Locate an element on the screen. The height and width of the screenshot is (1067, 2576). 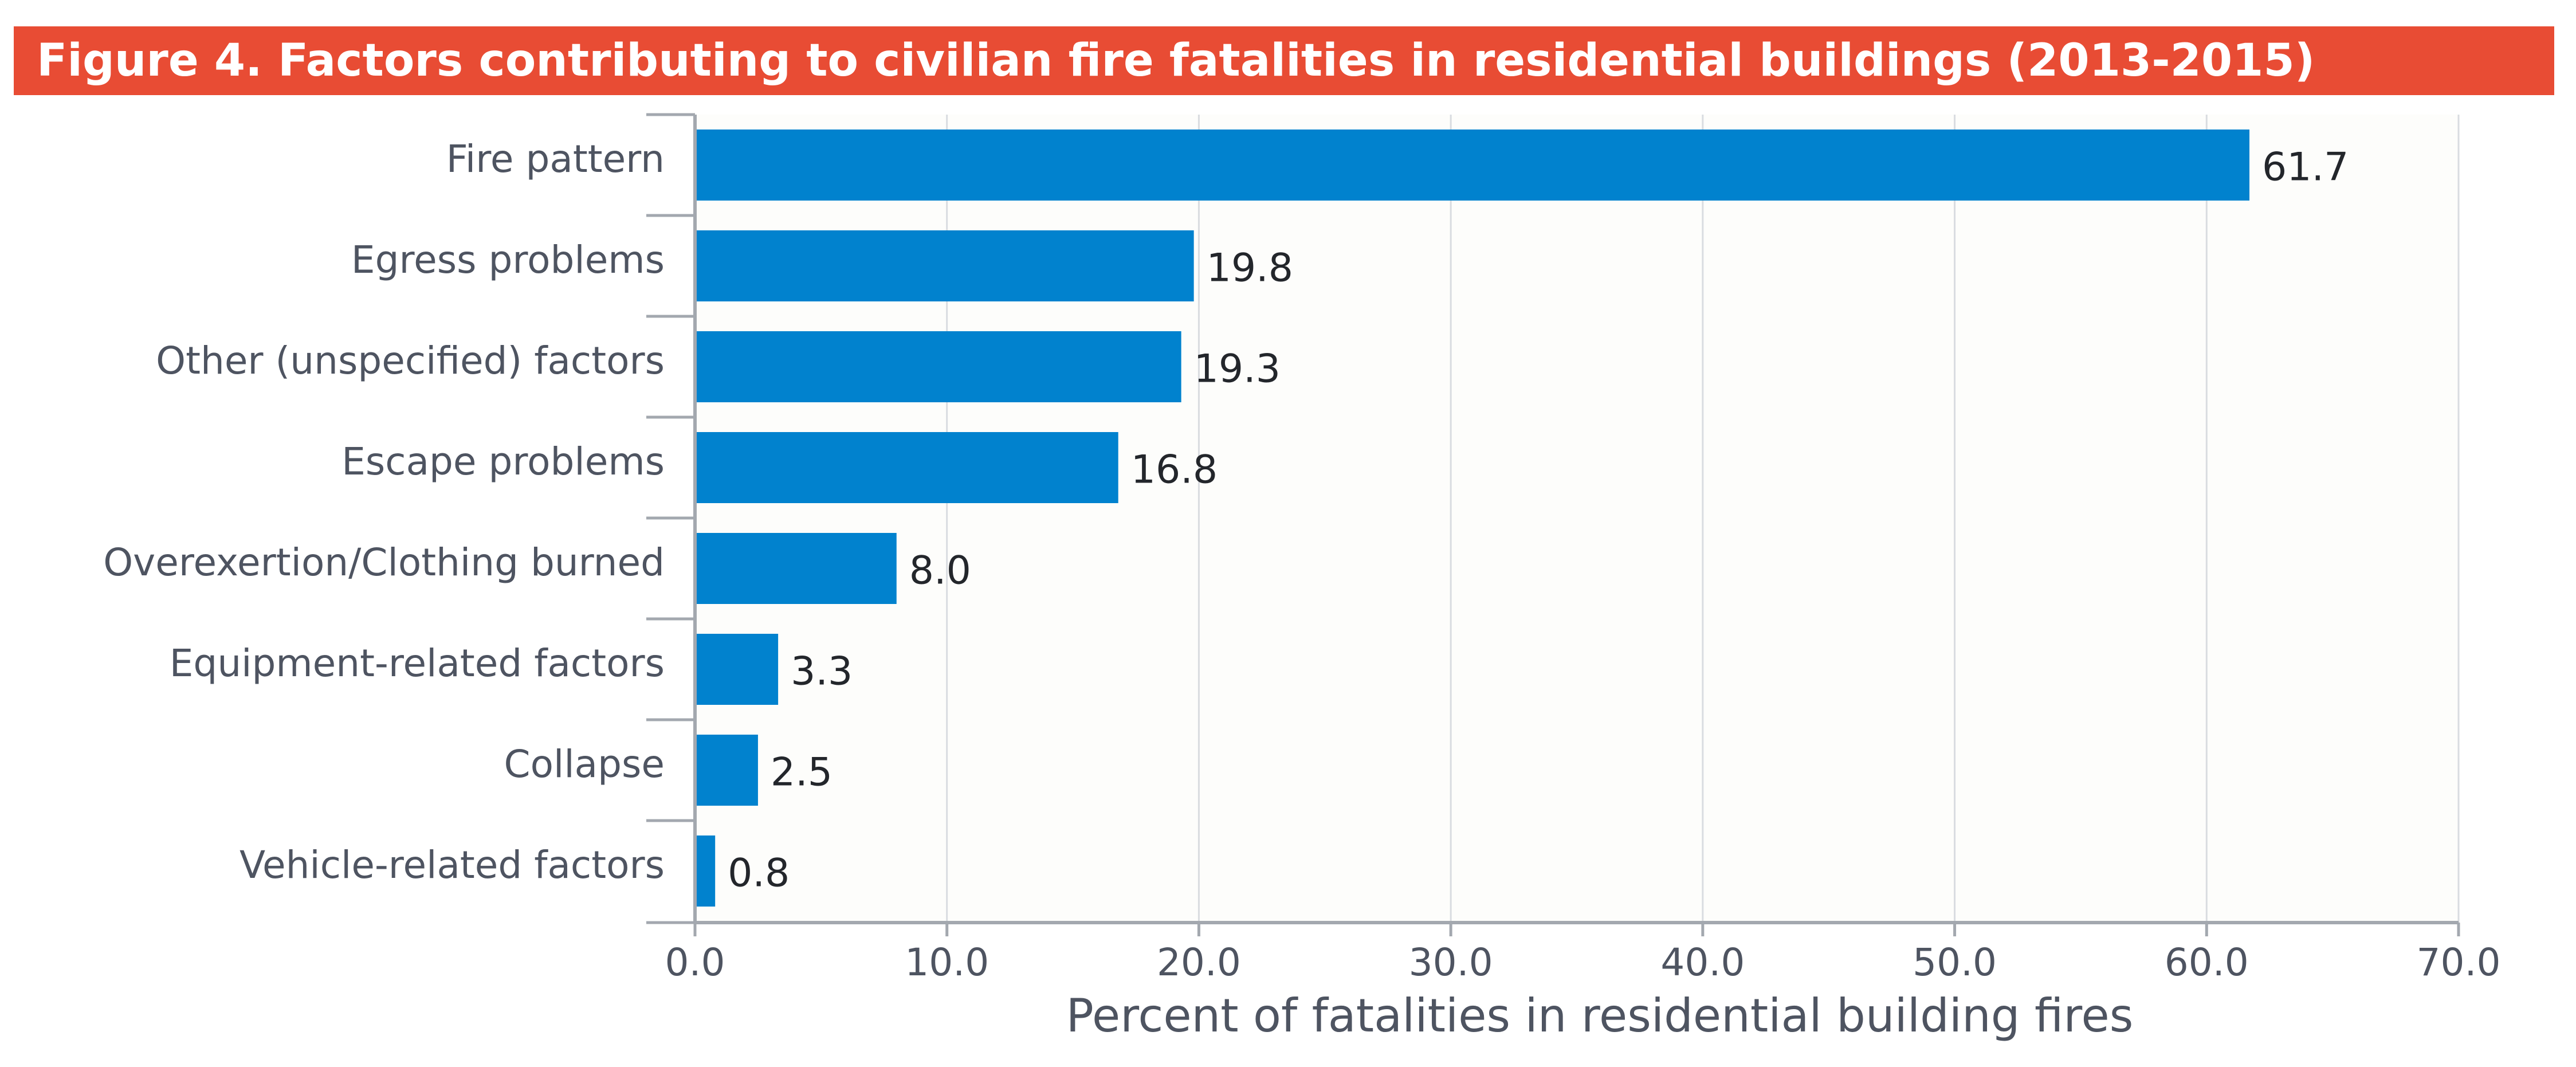
category-label: Escape problems is located at coordinates (503, 462).